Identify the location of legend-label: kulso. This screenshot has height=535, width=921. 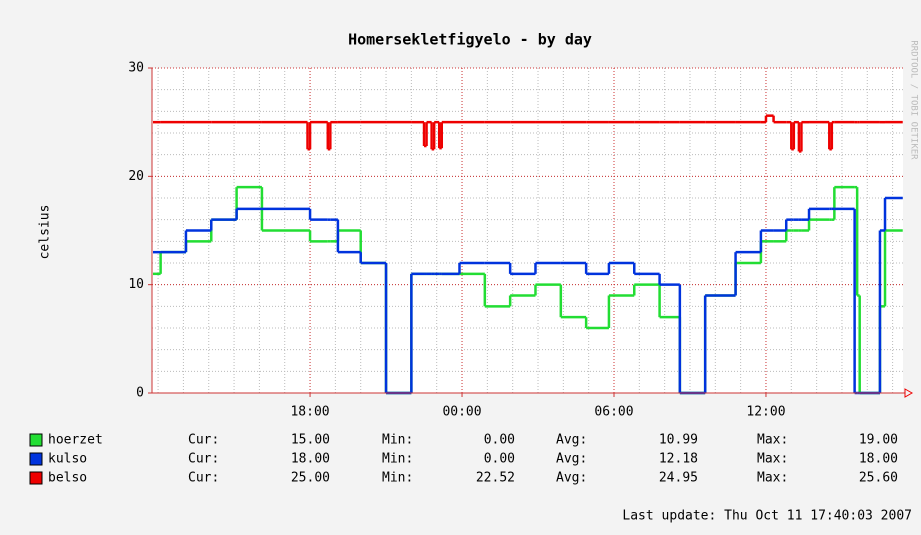
(67, 459).